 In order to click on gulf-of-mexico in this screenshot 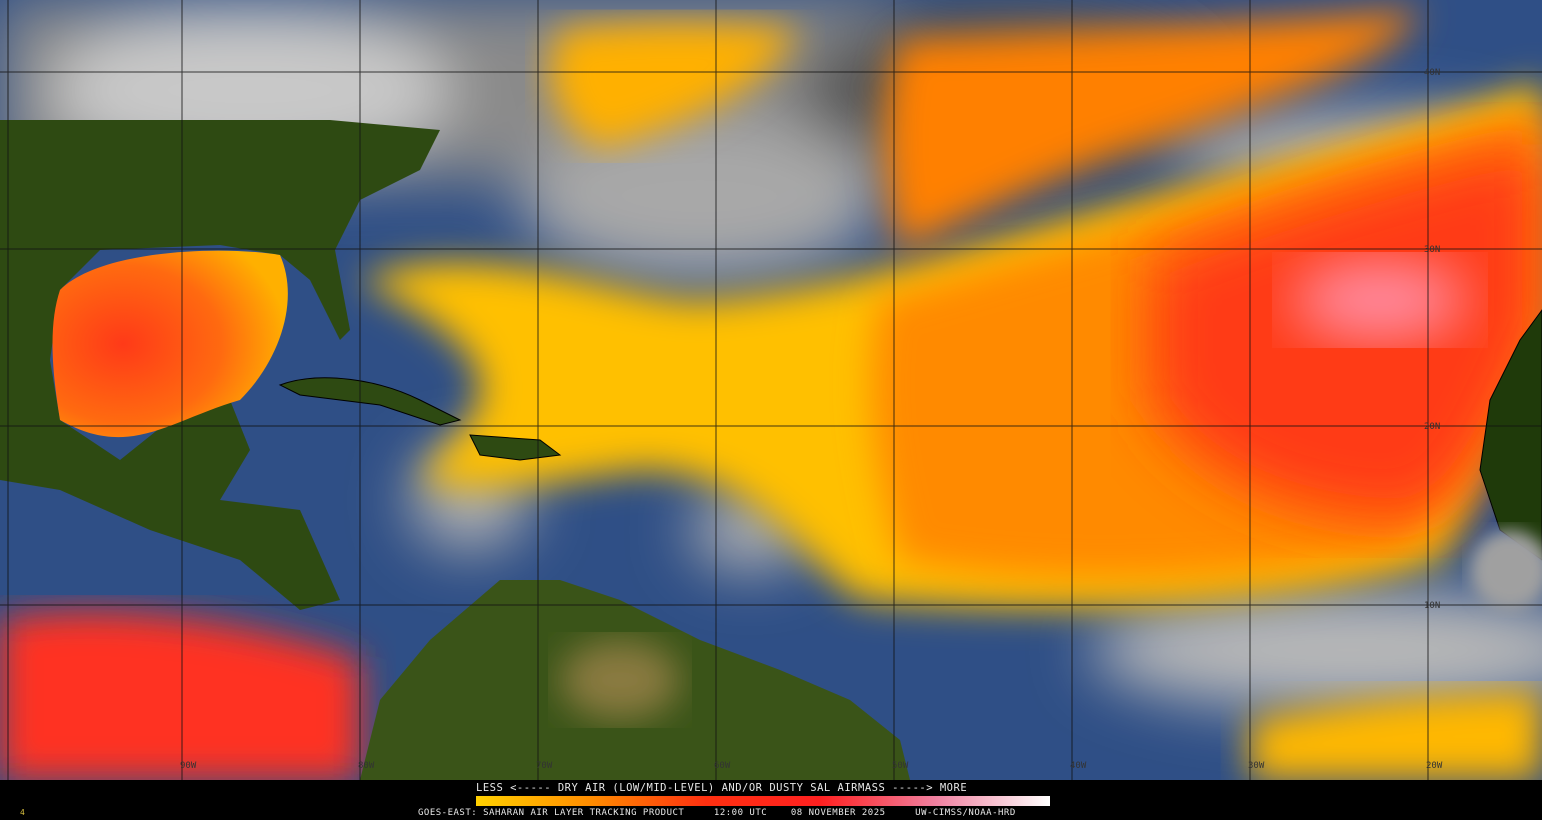, I will do `click(170, 344)`.